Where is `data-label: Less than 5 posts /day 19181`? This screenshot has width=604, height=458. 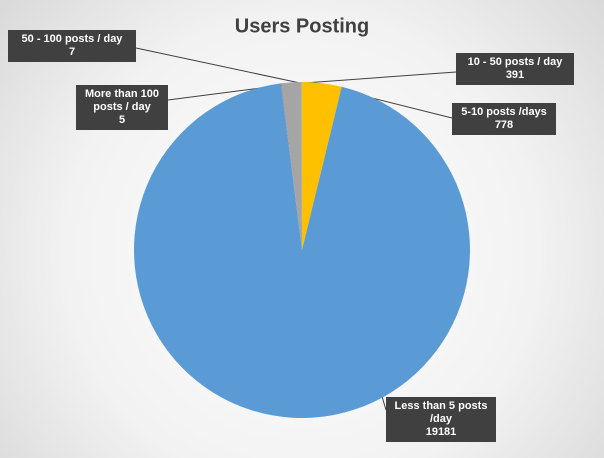 data-label: Less than 5 posts /day 19181 is located at coordinates (441, 419).